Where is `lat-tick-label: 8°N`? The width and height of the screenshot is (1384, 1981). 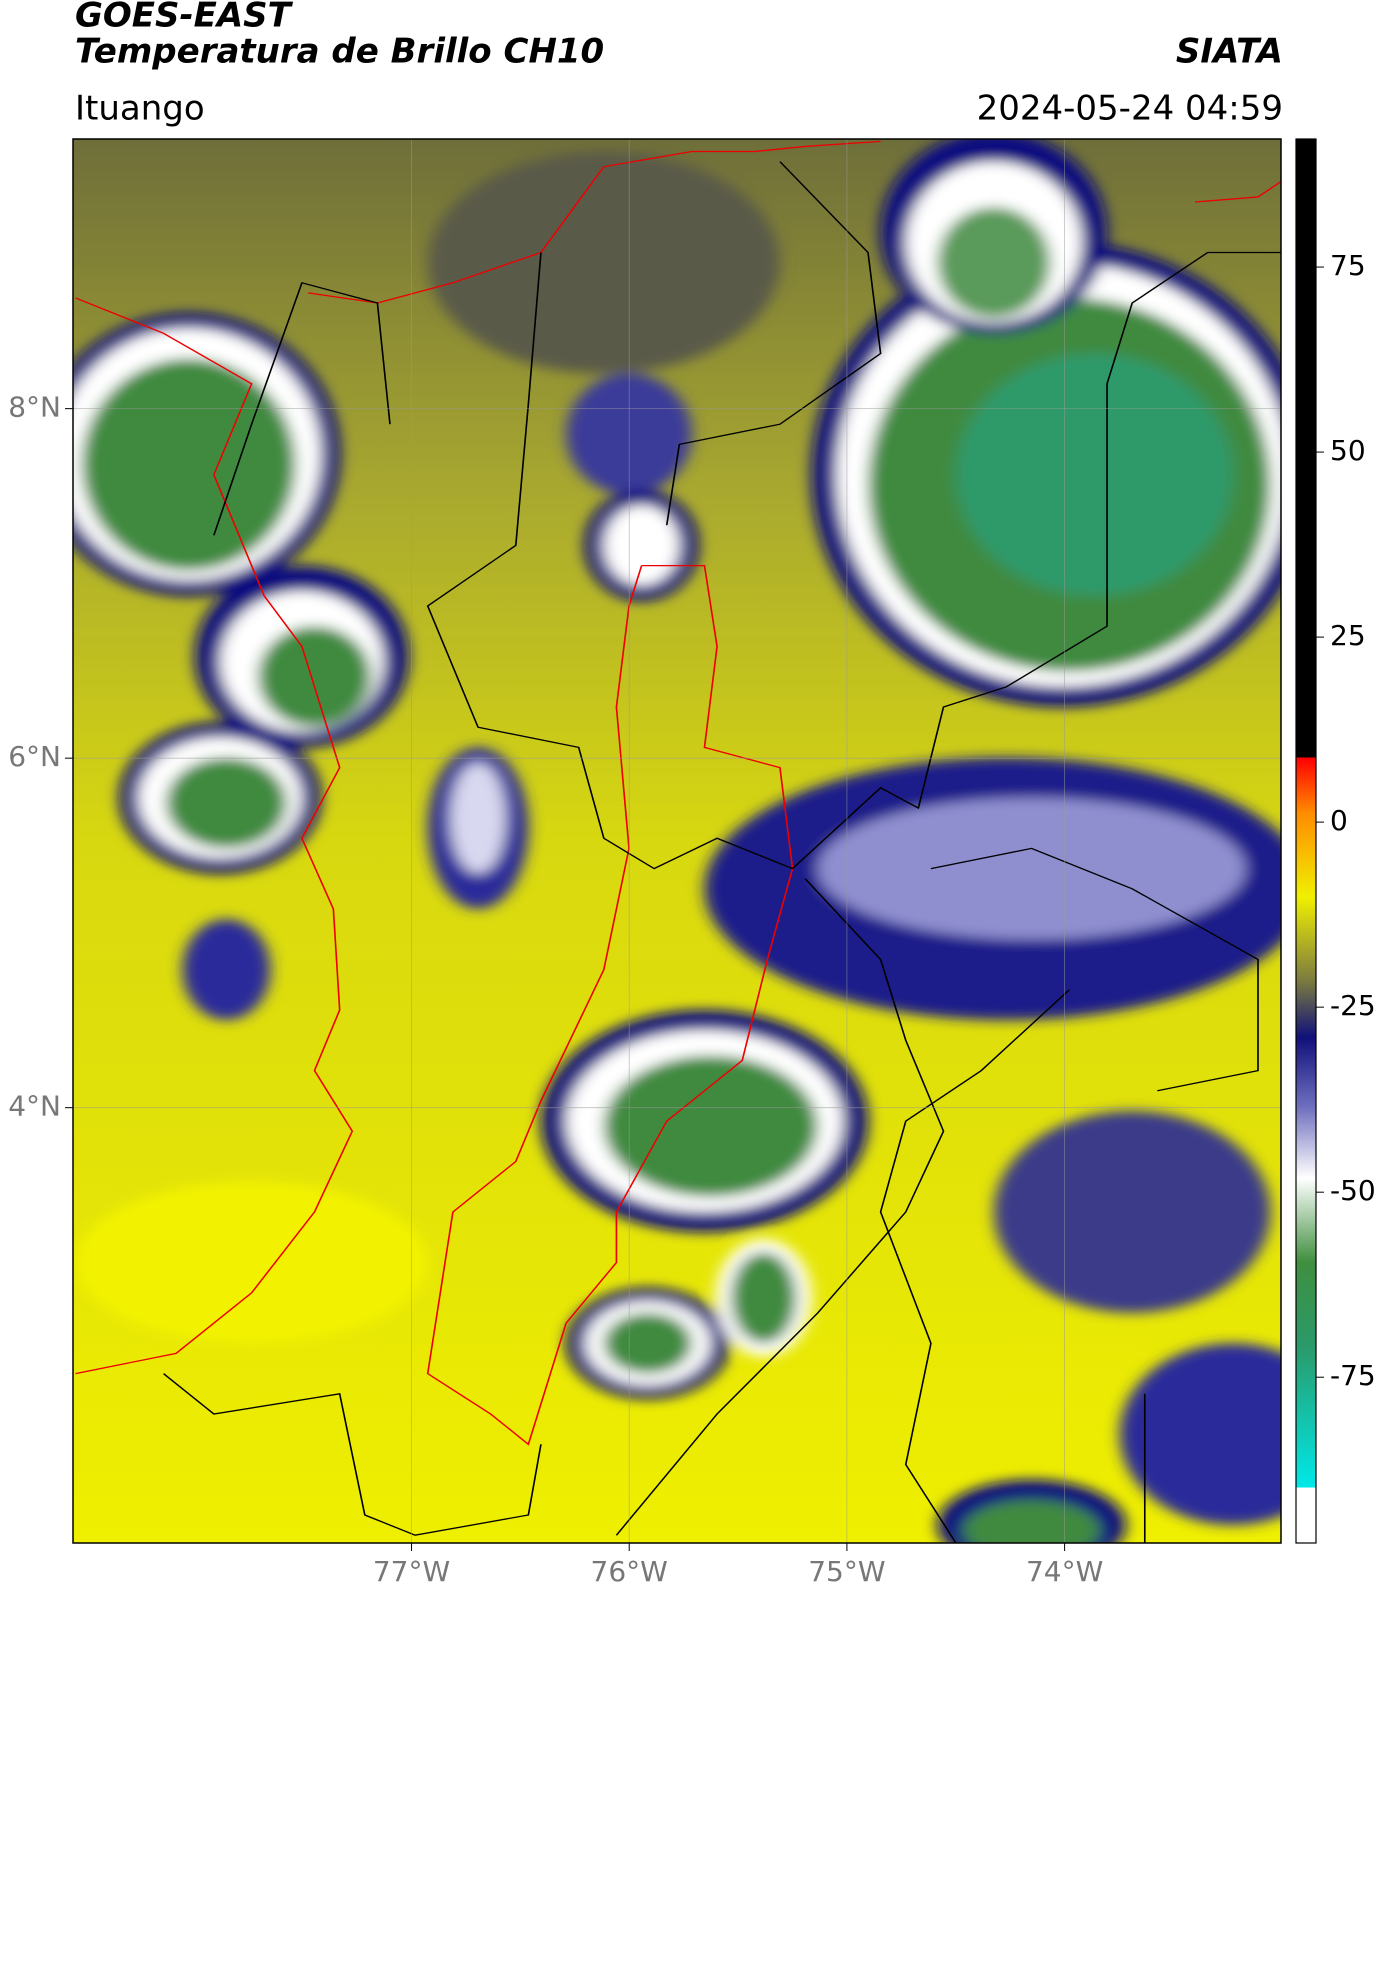 lat-tick-label: 8°N is located at coordinates (34, 407).